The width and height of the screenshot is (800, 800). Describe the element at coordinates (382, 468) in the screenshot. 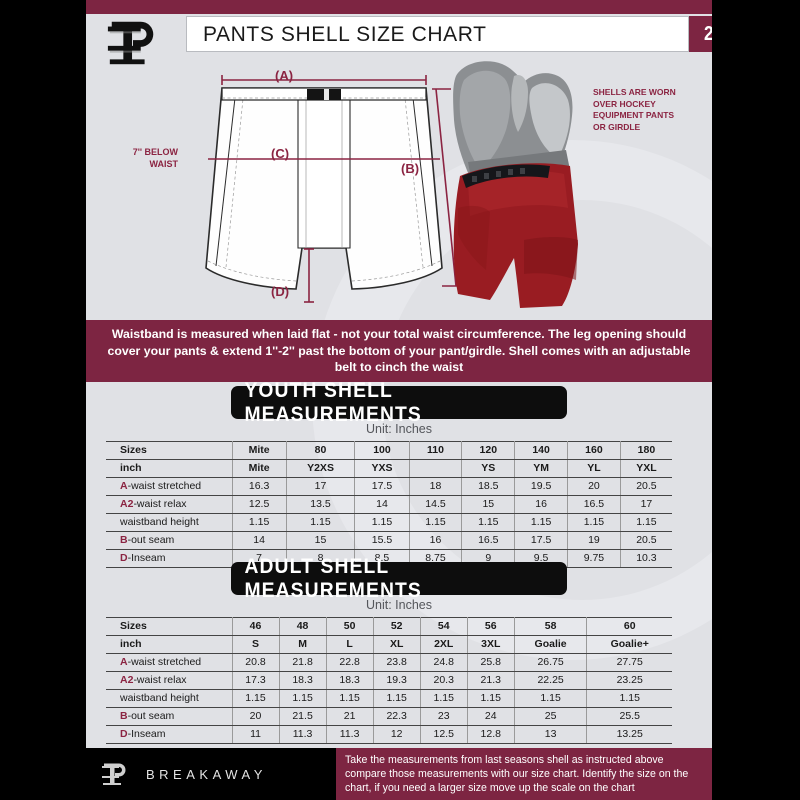

I see `size-header-cell: YXS` at that location.